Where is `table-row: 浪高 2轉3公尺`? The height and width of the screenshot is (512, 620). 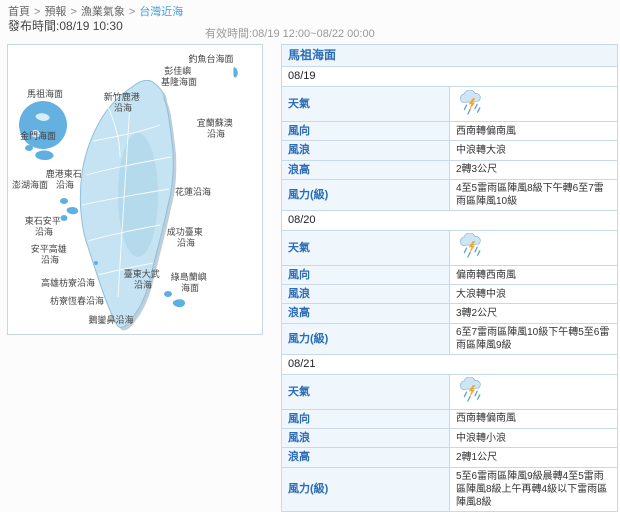
table-row: 浪高 2轉3公尺 is located at coordinates (449, 169).